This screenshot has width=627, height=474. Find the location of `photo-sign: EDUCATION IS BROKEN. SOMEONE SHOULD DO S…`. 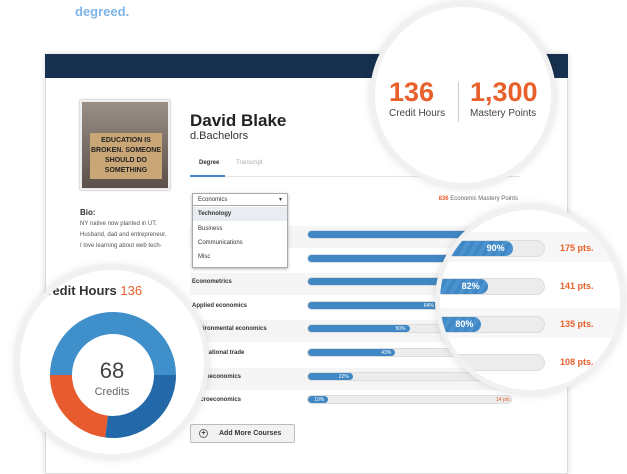

photo-sign: EDUCATION IS BROKEN. SOMEONE SHOULD DO S… is located at coordinates (126, 156).